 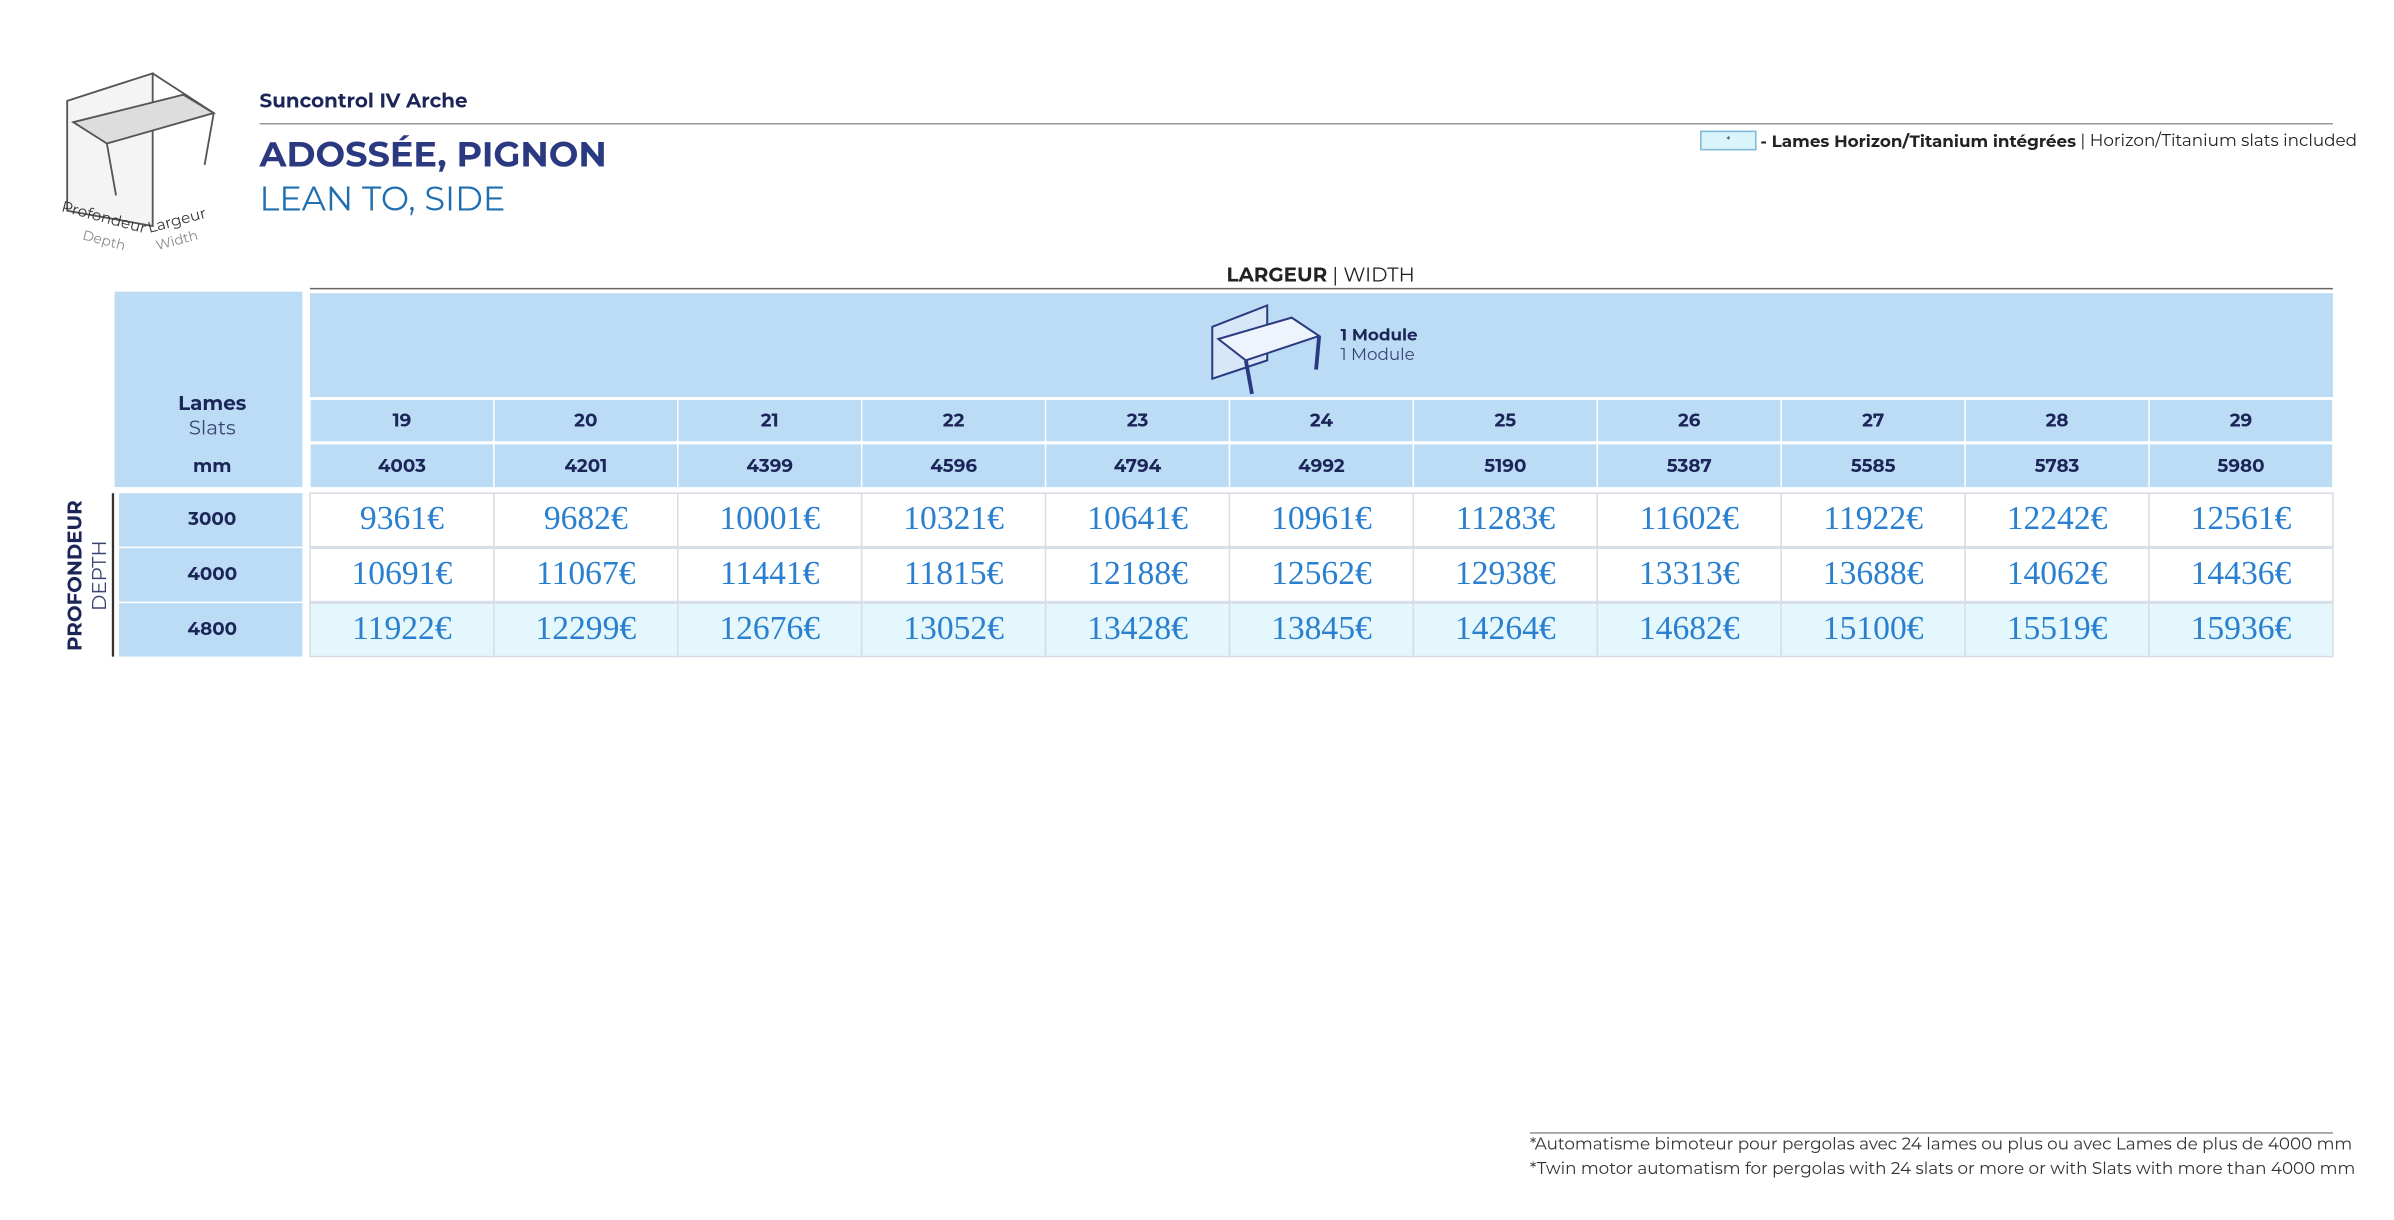 I want to click on slats-count: 26, so click(x=1689, y=419).